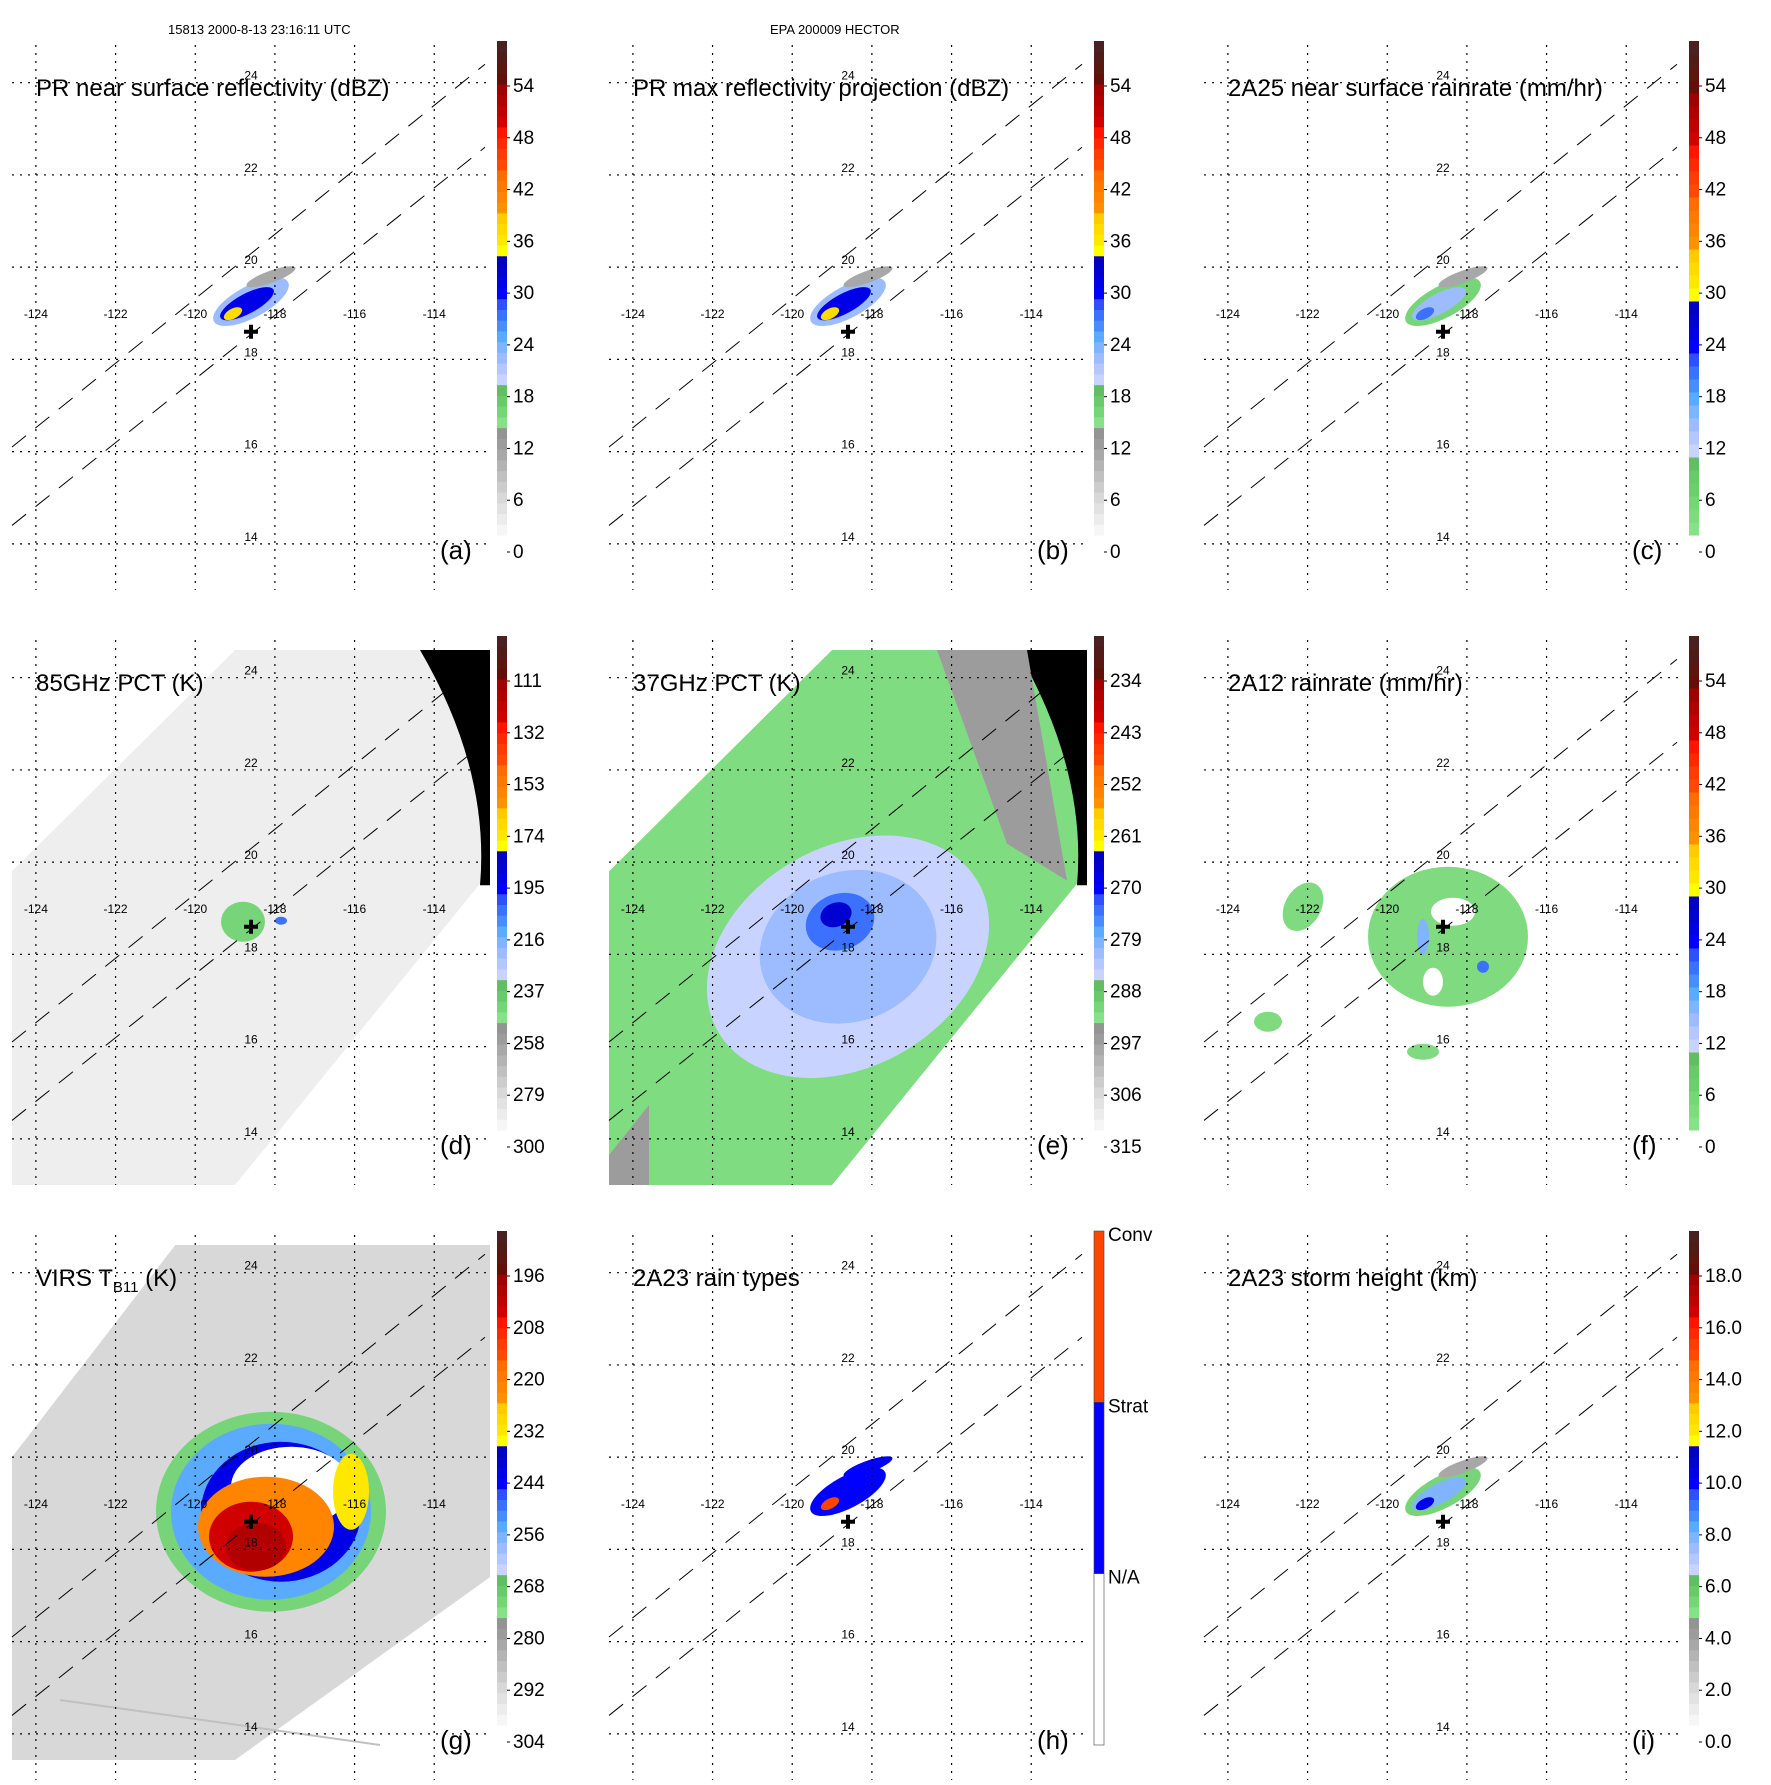 Image resolution: width=1771 pixels, height=1785 pixels. I want to click on colorbar-tick-label: 174, so click(529, 836).